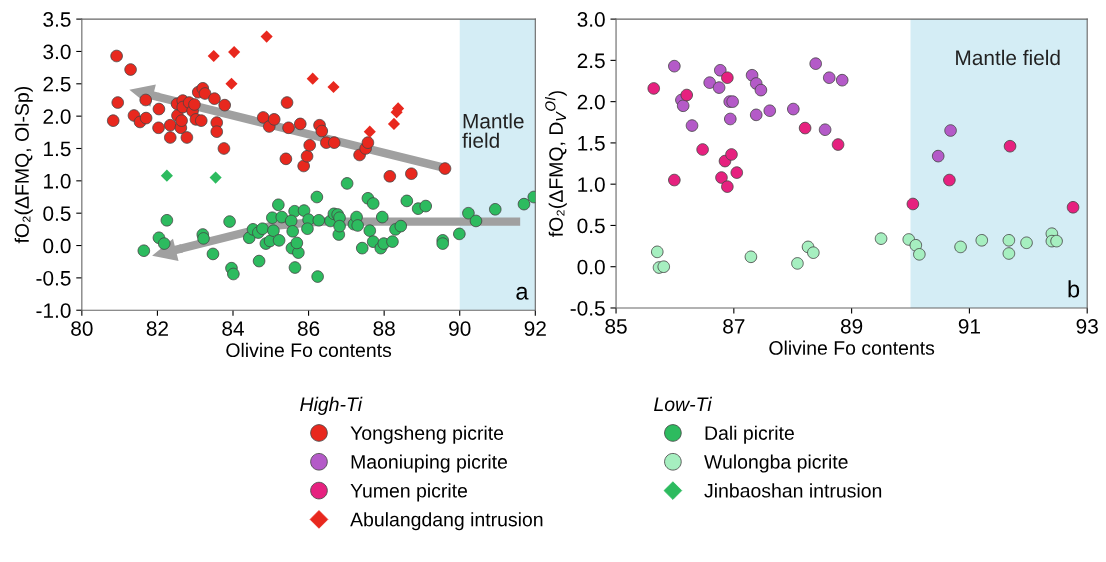 This screenshot has height=562, width=1106. I want to click on legend-label: Maoniuping picrite, so click(429, 463).